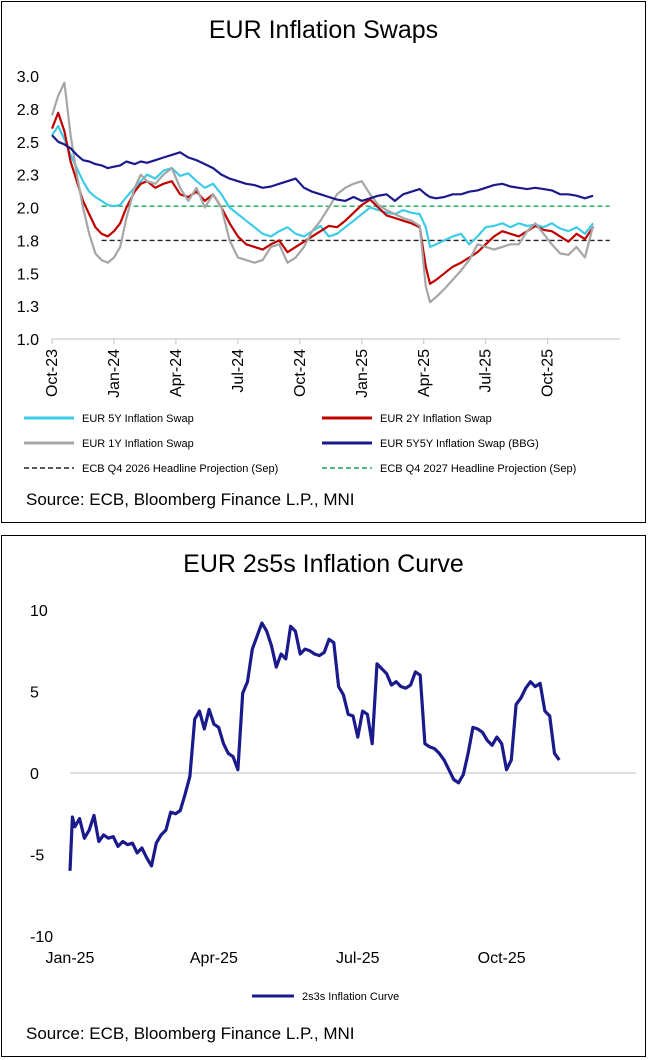 Image resolution: width=649 pixels, height=1060 pixels. I want to click on y-tick-label: 5, so click(34, 693).